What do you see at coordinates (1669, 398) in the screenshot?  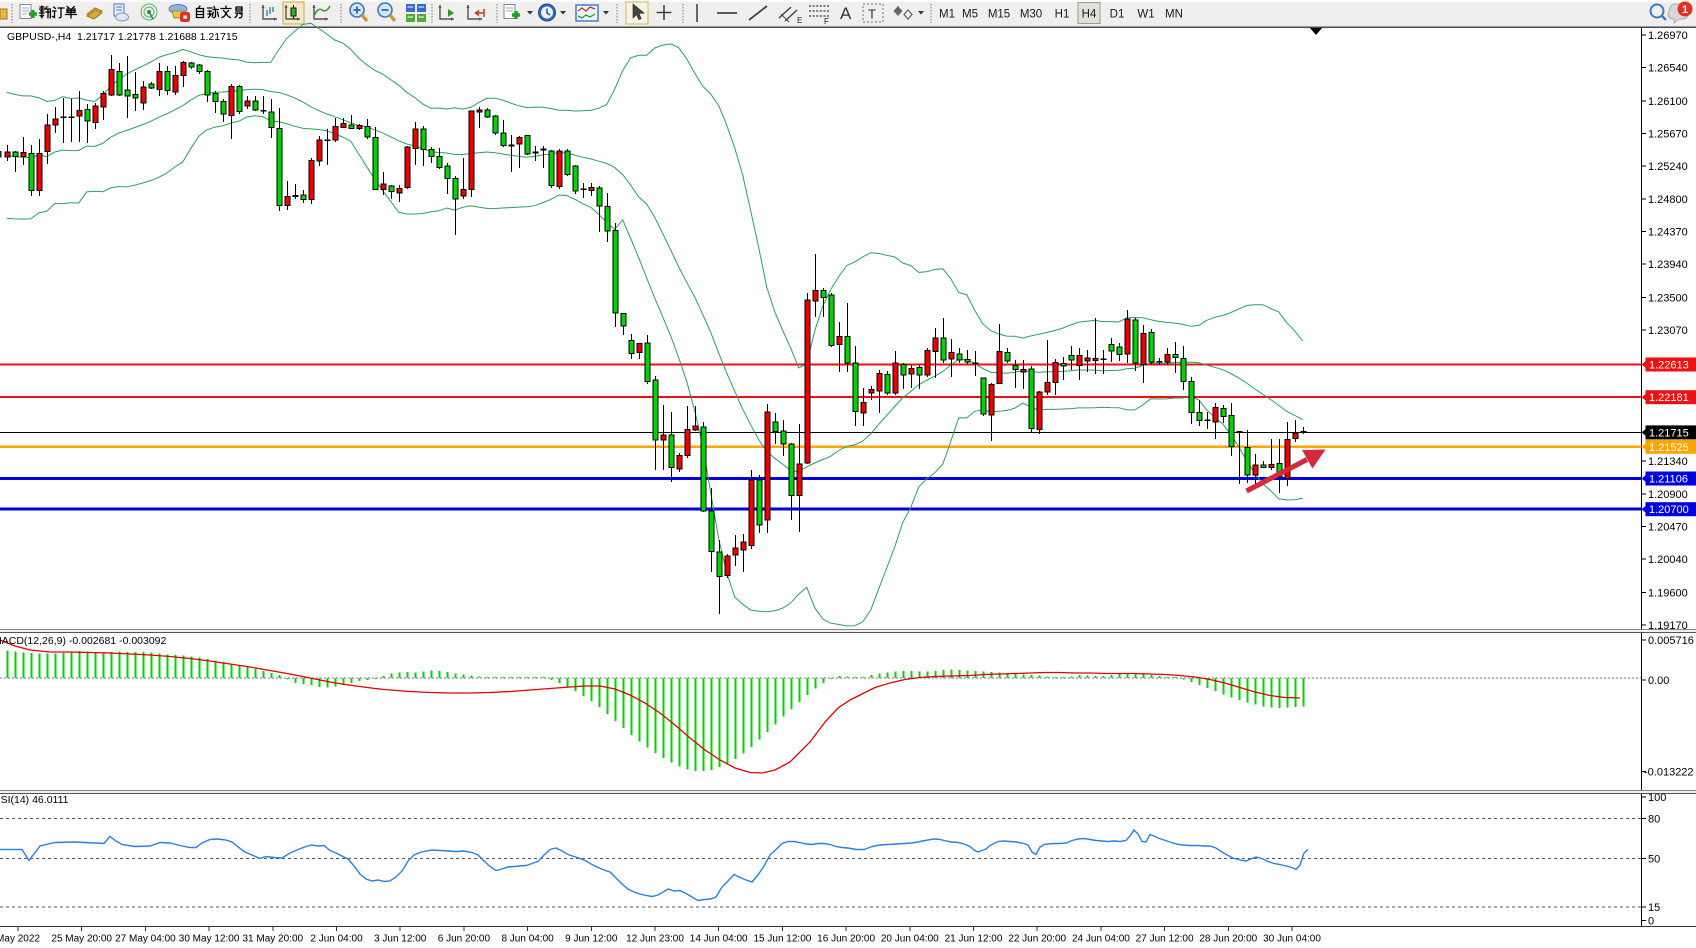 I see `svg-text: 1.22181` at bounding box center [1669, 398].